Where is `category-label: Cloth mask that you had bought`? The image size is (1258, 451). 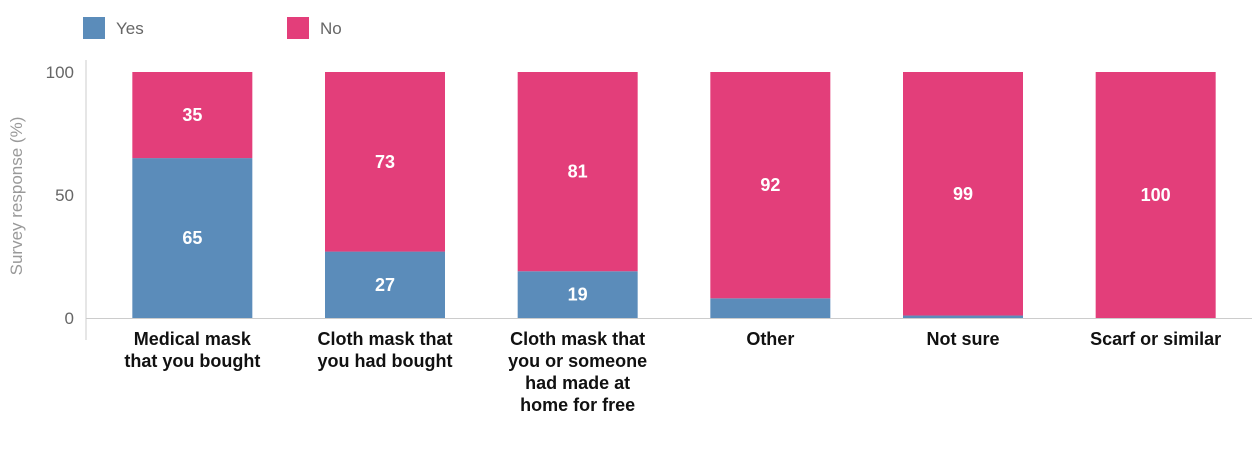
category-label: Cloth mask that you had bought is located at coordinates (384, 350).